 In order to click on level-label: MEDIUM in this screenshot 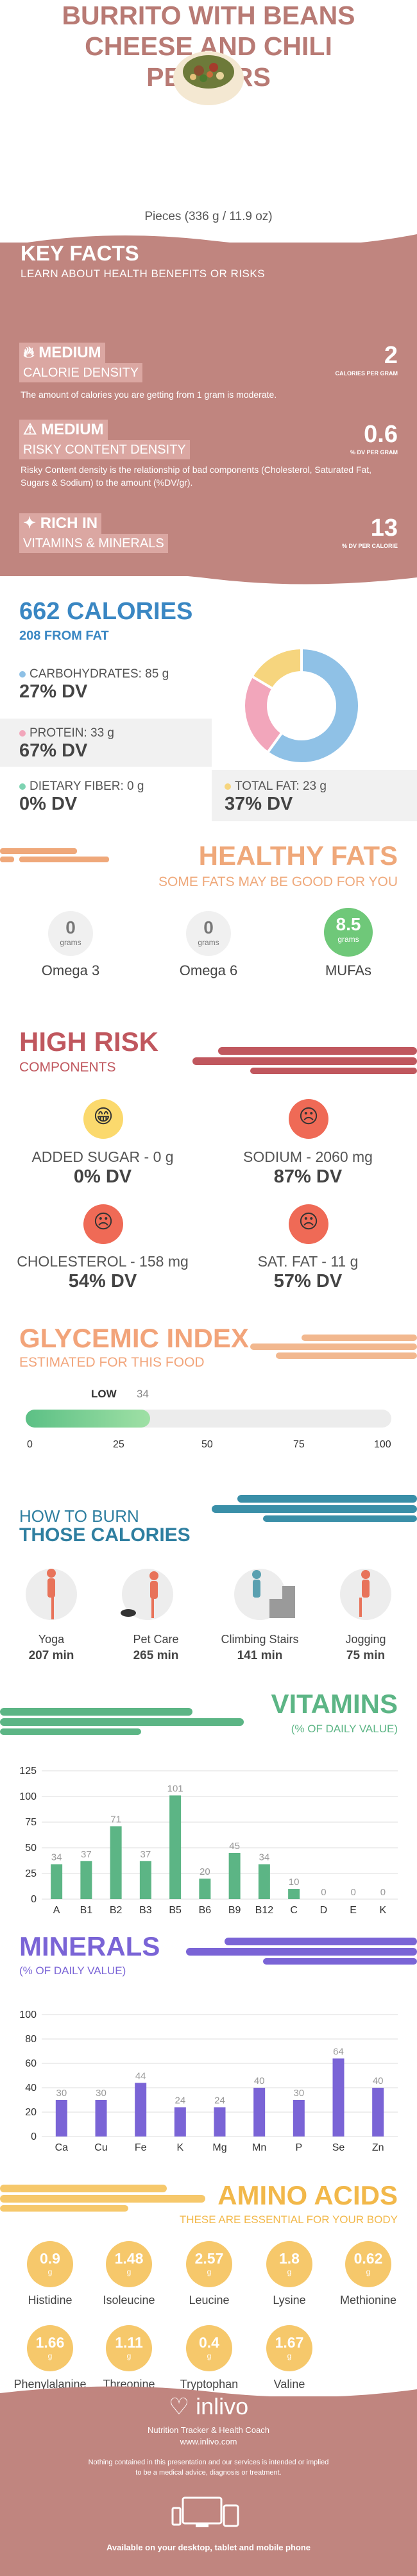, I will do `click(72, 429)`.